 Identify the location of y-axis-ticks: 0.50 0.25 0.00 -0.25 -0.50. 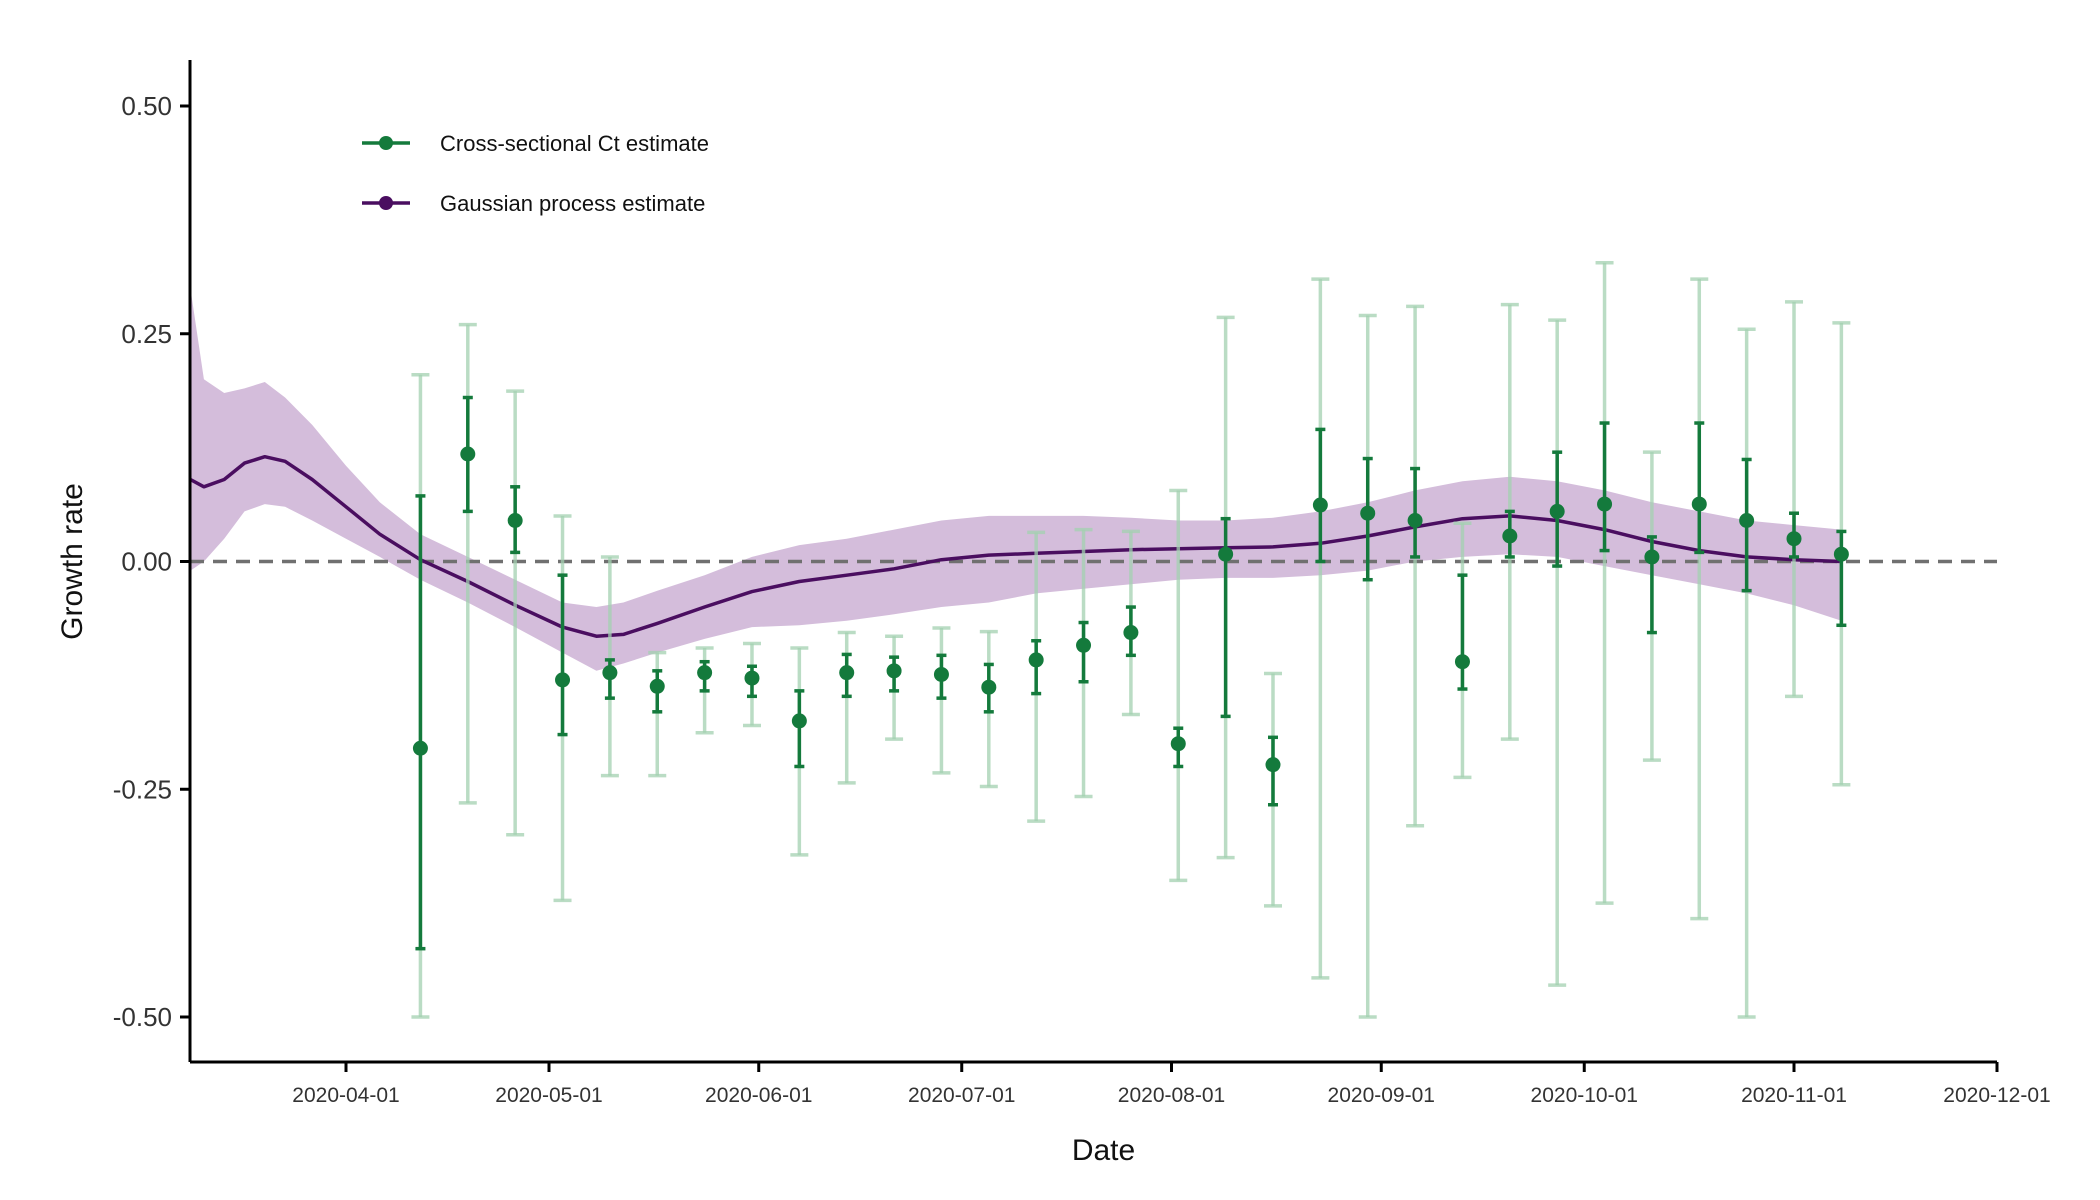
(151, 561).